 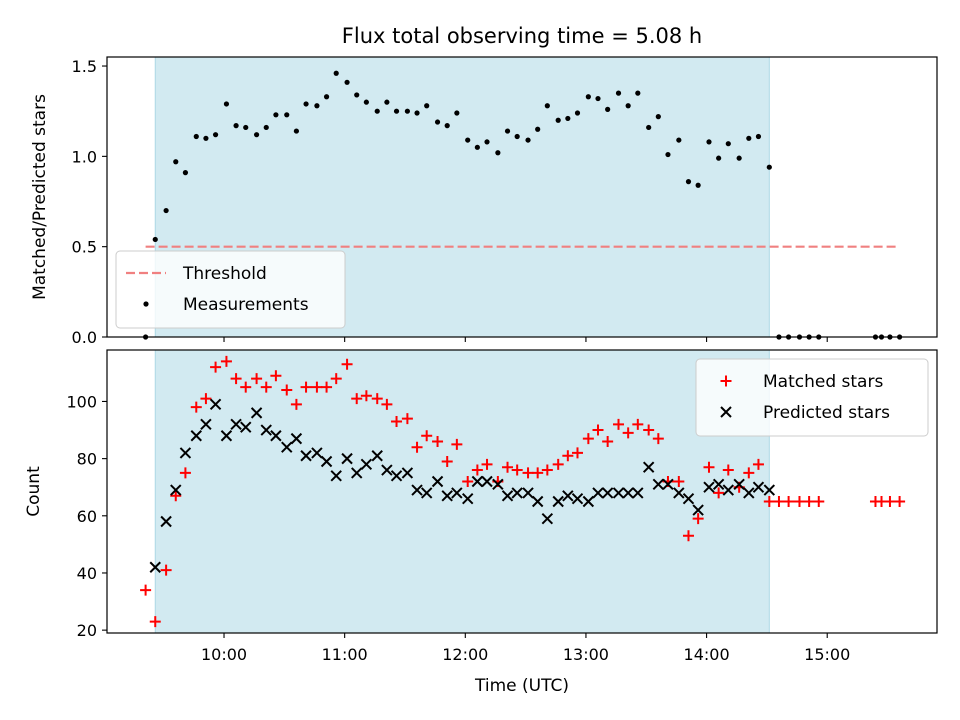 I want to click on top-legend-box, so click(x=230, y=289).